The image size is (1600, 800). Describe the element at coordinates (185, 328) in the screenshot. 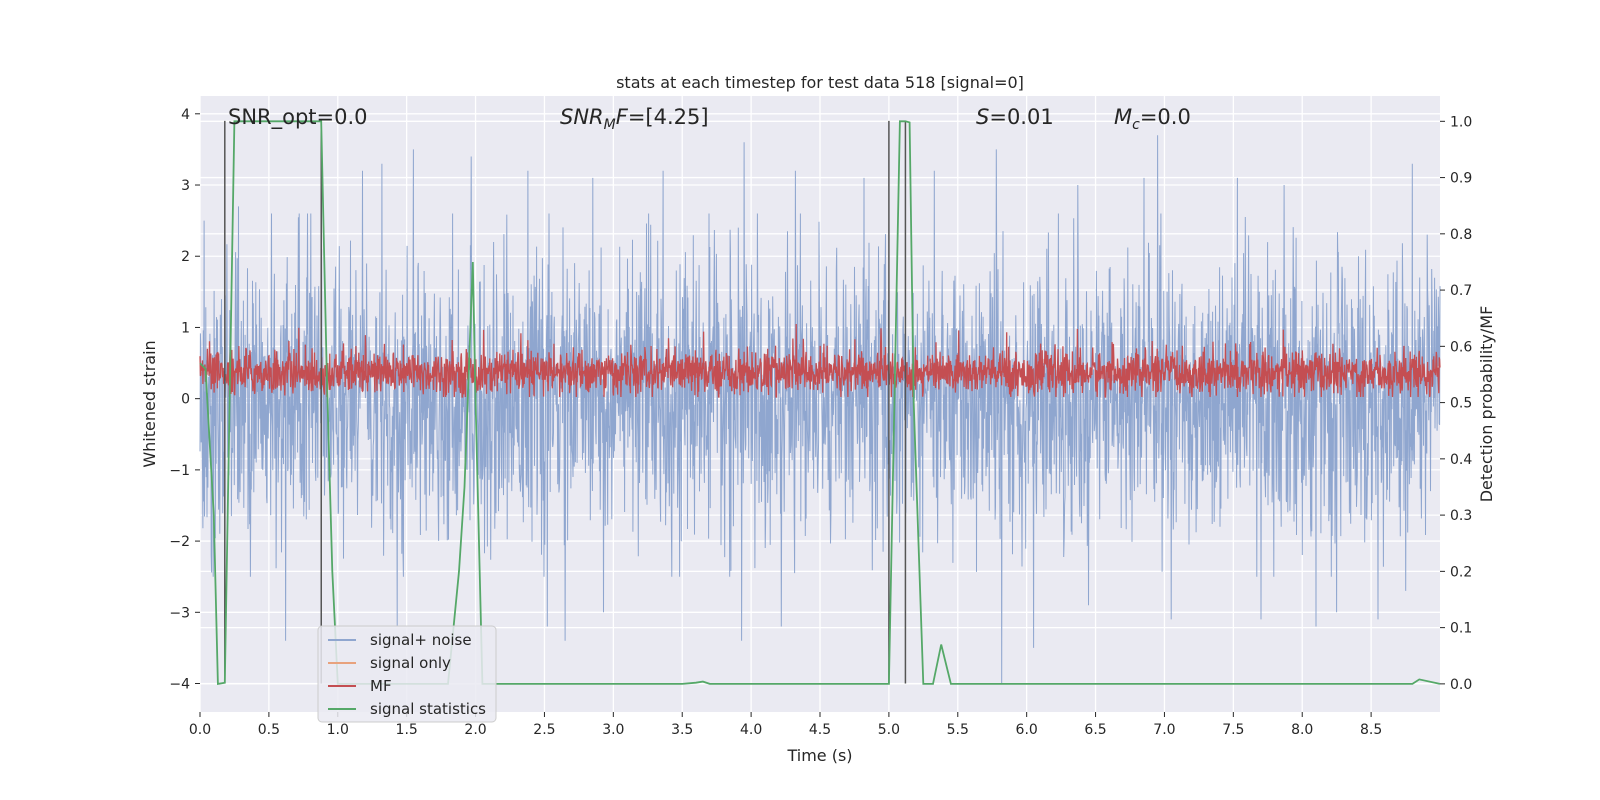

I see `y-left-tick-label-5: 1` at that location.